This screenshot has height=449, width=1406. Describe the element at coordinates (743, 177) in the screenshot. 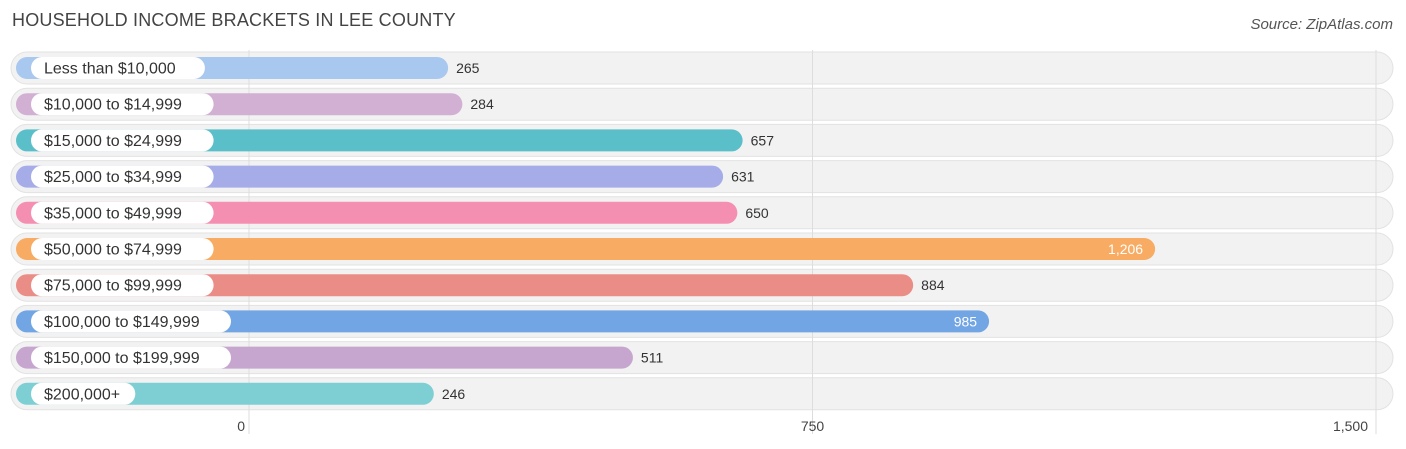

I see `value-label: 631` at that location.